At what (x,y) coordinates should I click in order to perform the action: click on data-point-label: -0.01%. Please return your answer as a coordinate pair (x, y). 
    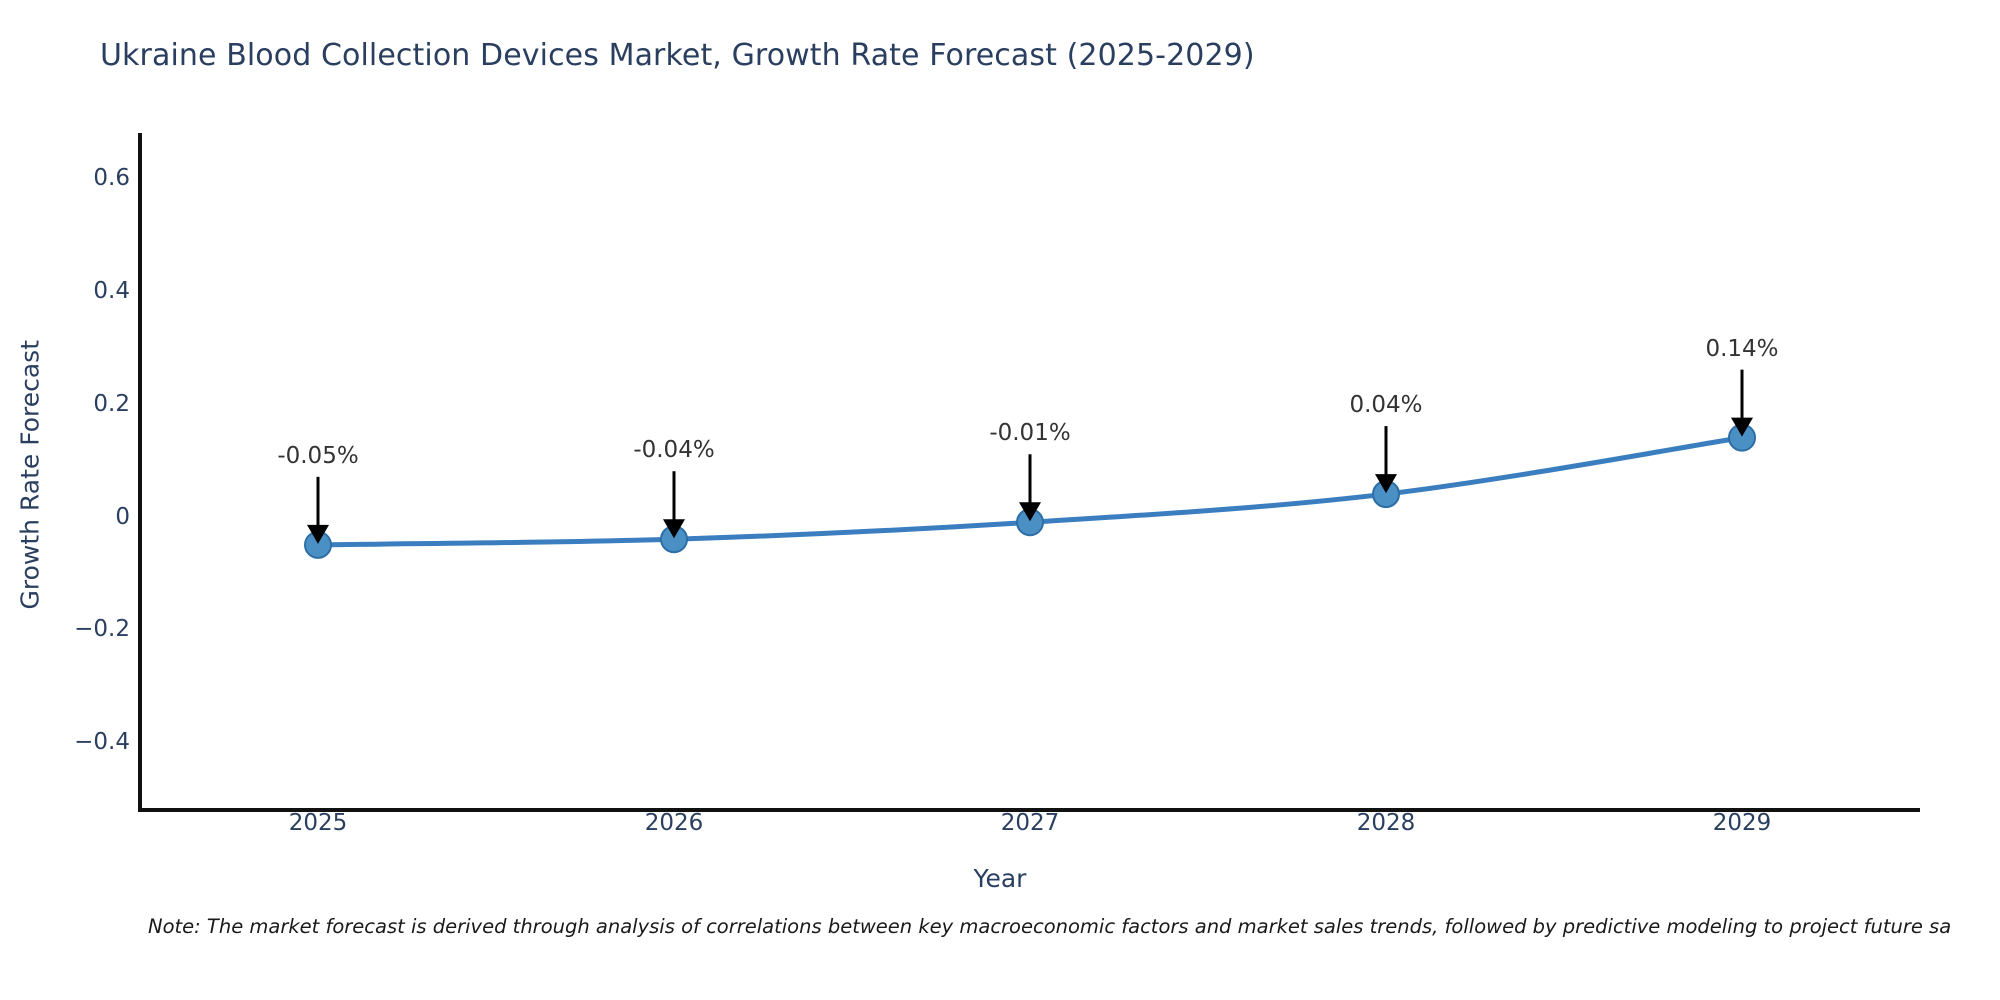
    Looking at the image, I should click on (1030, 433).